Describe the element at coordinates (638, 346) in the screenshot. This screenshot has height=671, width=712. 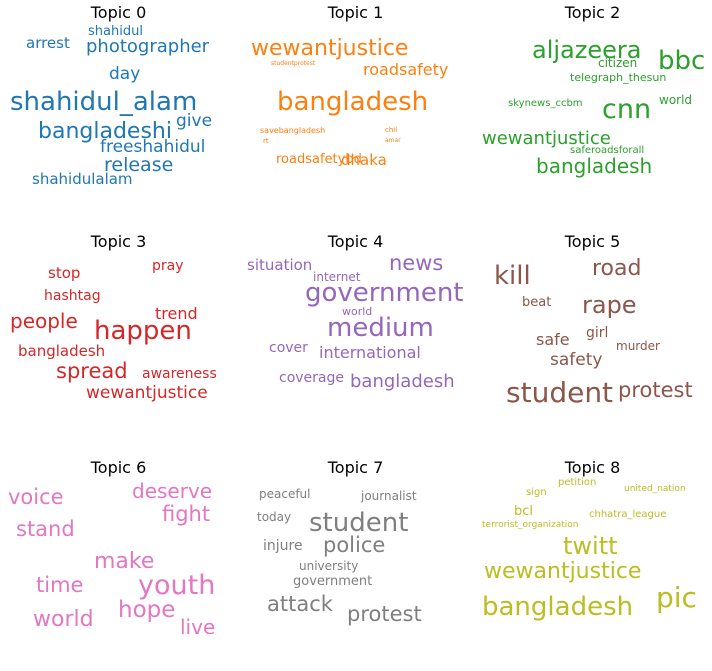
I see `topic-word: murder` at that location.